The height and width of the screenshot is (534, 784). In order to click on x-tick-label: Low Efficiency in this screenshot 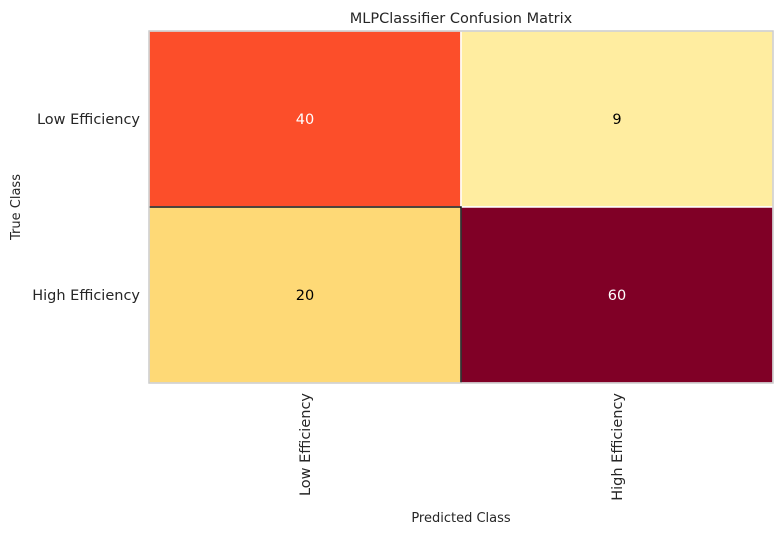, I will do `click(306, 444)`.